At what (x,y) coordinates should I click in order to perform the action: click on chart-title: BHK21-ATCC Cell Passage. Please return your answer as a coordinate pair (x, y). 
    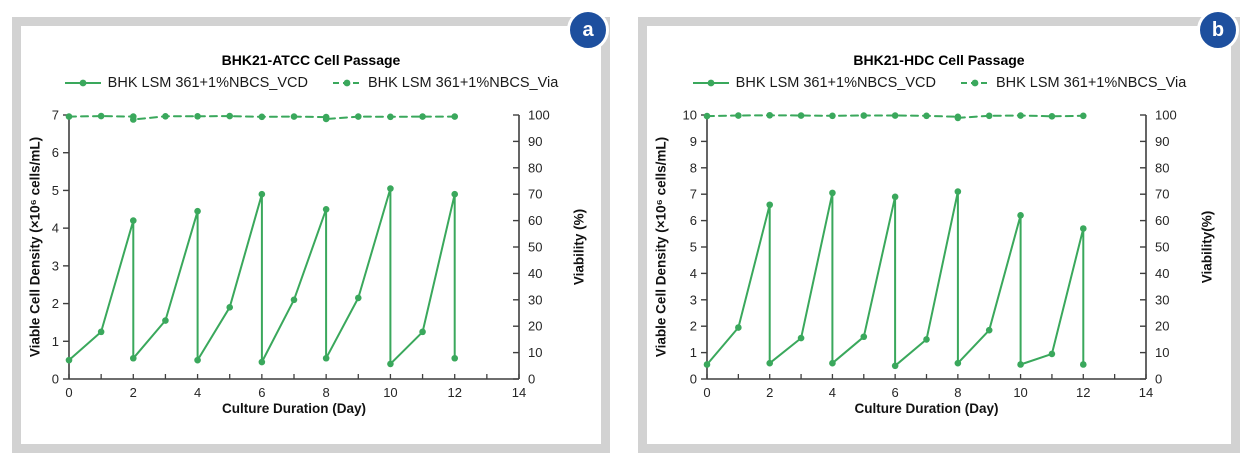
    Looking at the image, I should click on (311, 60).